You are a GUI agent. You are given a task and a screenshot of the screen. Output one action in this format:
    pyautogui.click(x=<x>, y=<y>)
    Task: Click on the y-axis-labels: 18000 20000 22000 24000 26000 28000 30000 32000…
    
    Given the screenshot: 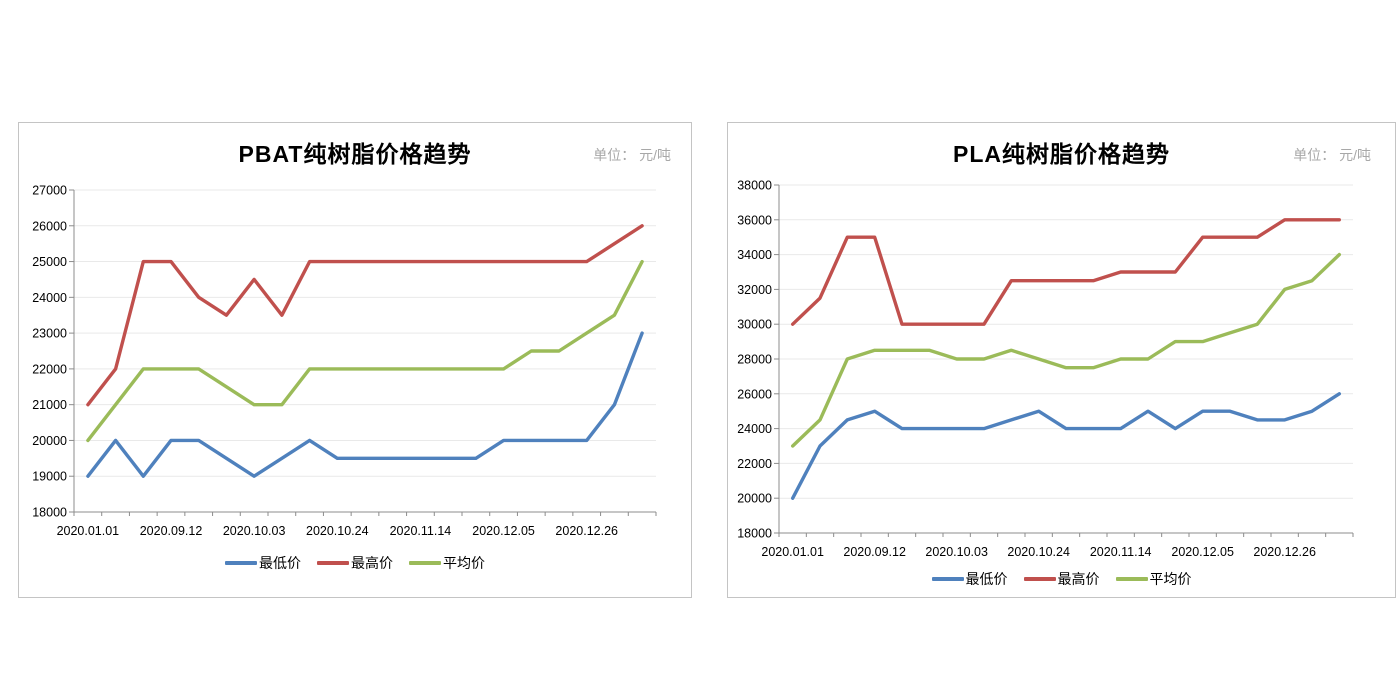 What is the action you would take?
    pyautogui.click(x=754, y=360)
    